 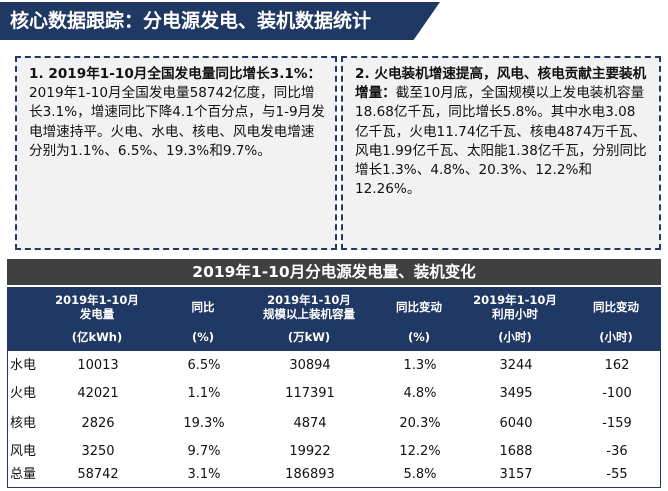 What do you see at coordinates (203, 307) in the screenshot?
I see `header-line: 同比` at bounding box center [203, 307].